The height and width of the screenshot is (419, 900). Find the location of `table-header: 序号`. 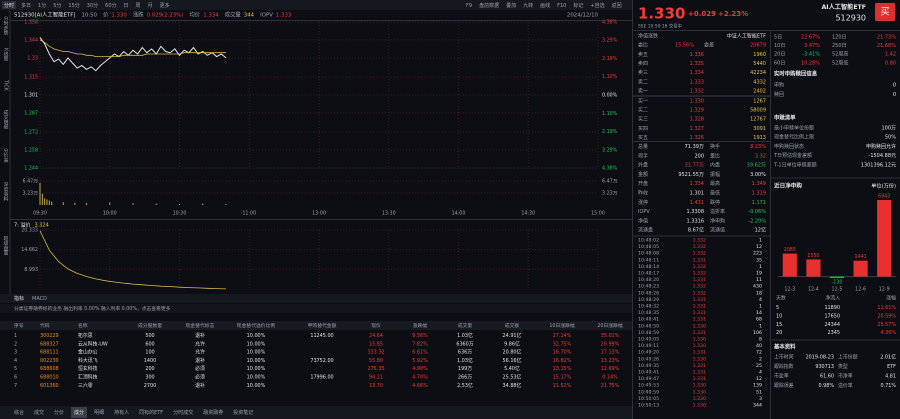

table-header: 序号 is located at coordinates (19, 325).